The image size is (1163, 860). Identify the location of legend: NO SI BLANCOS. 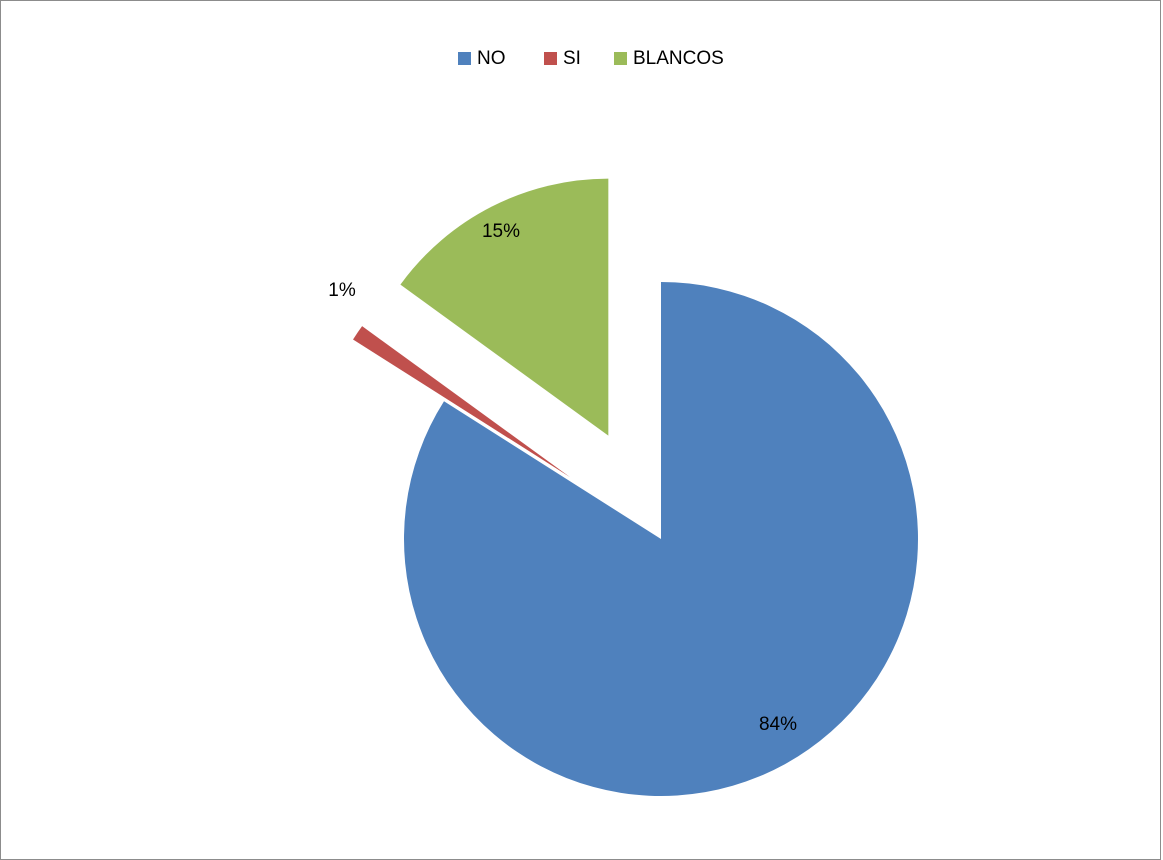
(591, 58).